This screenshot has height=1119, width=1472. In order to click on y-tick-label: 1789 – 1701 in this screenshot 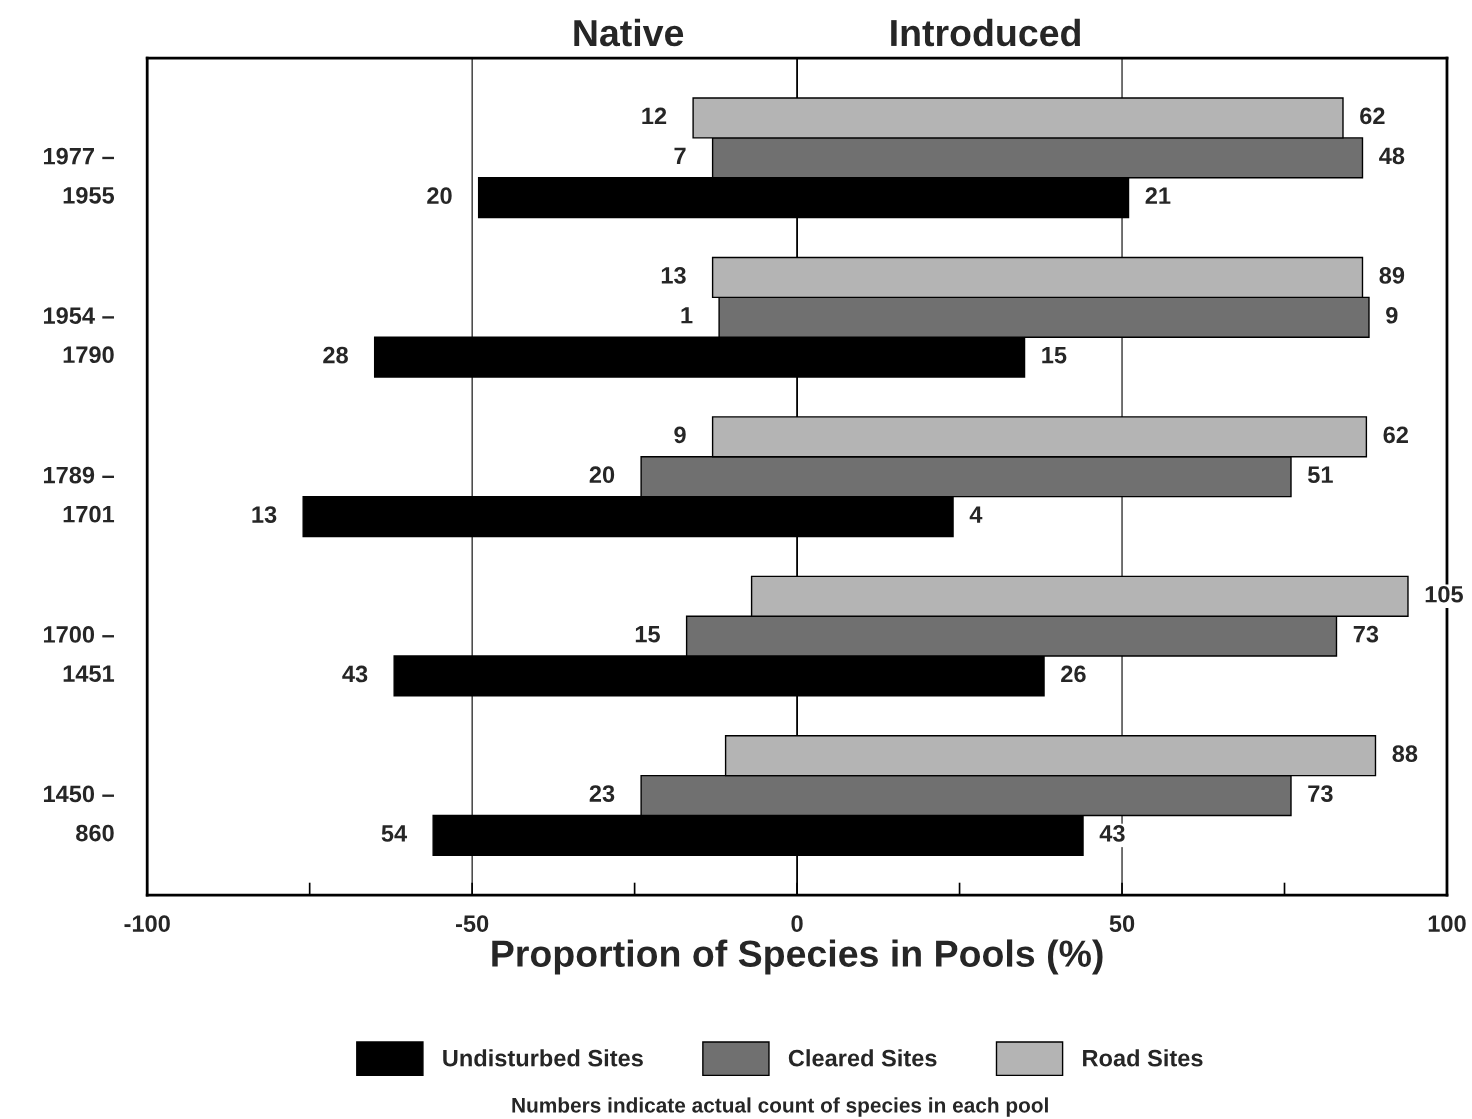, I will do `click(79, 494)`.